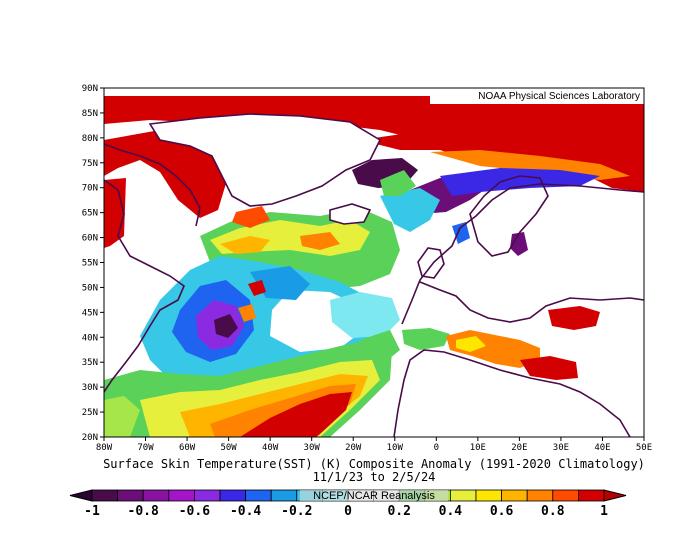 The image size is (700, 547). I want to click on x-tick-label: 40W, so click(270, 448).